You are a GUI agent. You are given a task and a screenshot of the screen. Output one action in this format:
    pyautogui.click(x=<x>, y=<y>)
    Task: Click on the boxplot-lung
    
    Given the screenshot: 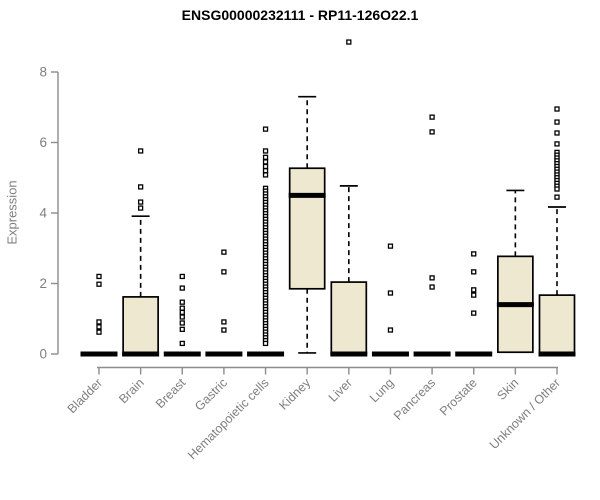 What is the action you would take?
    pyautogui.click(x=390, y=300)
    